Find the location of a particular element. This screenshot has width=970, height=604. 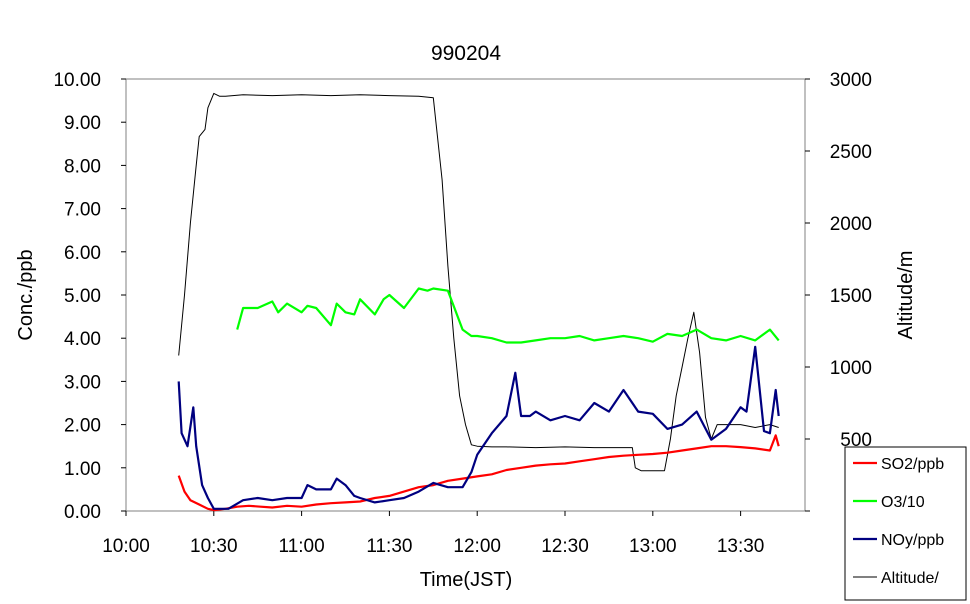

y-right-tick-label: 3000 is located at coordinates (851, 80).